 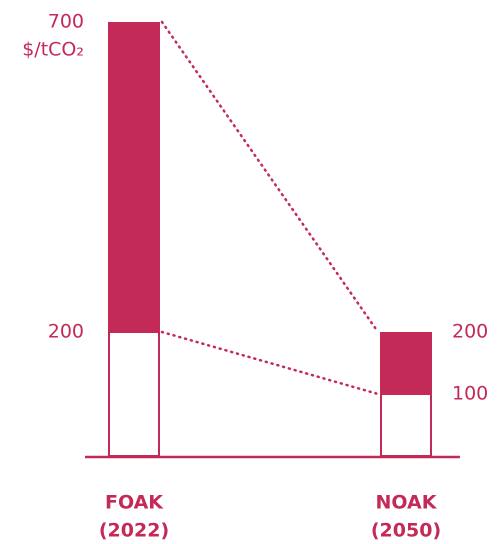 What do you see at coordinates (134, 531) in the screenshot?
I see `category-year: (2022)` at bounding box center [134, 531].